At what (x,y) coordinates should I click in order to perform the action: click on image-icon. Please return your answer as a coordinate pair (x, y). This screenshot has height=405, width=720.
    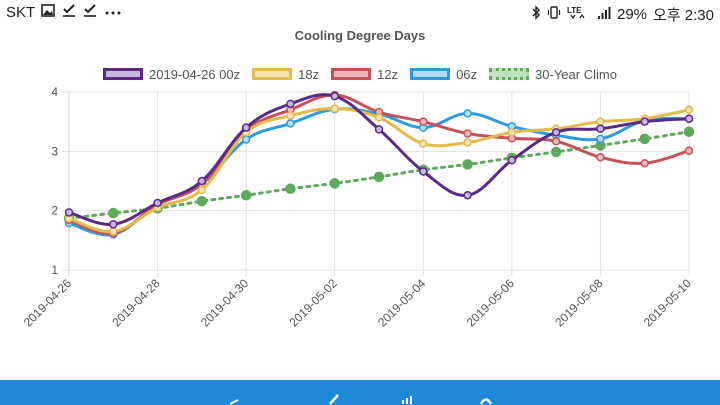
    Looking at the image, I should click on (48, 12).